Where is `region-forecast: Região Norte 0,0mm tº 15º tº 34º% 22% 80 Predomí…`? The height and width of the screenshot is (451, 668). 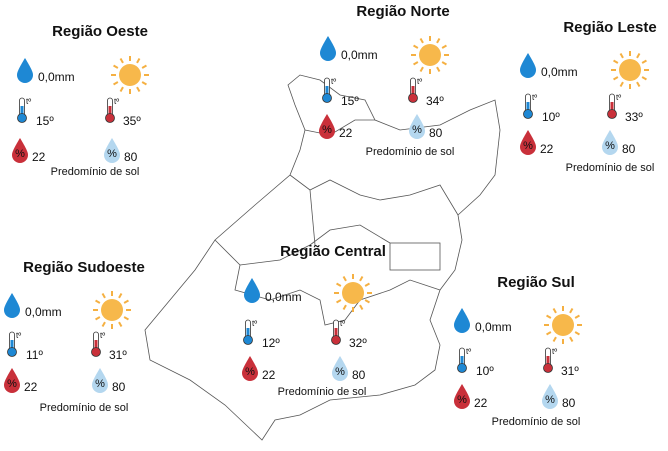
region-forecast: Região Norte 0,0mm tº 15º tº 34º% 22% 80 Predomí… is located at coordinates (386, 80).